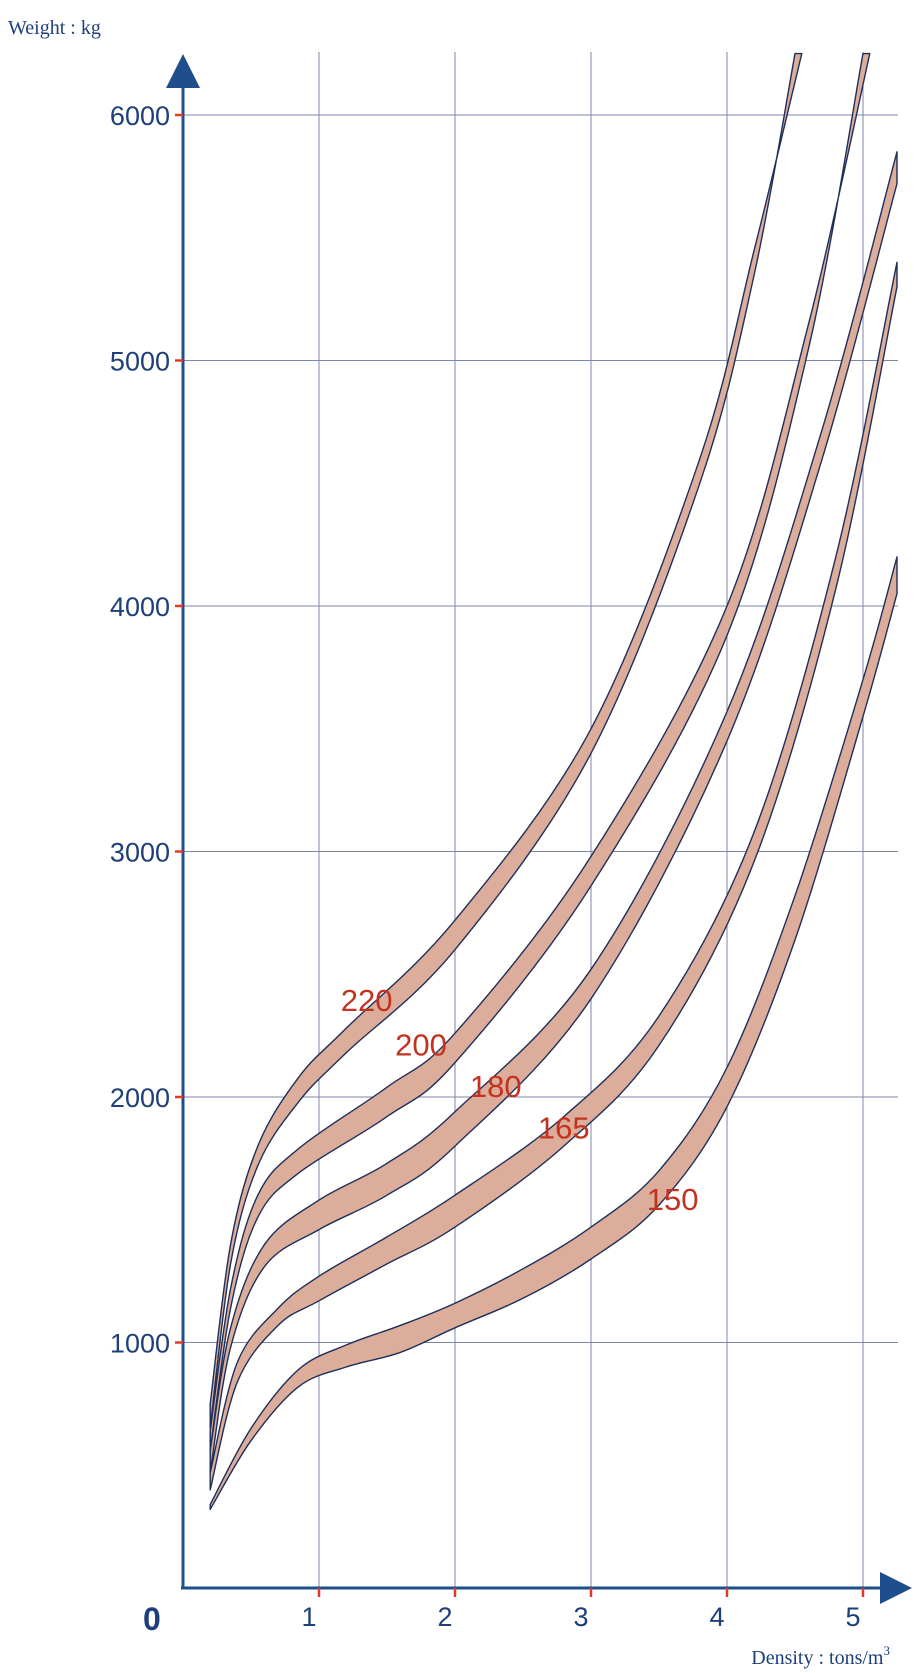 The height and width of the screenshot is (1673, 916). Describe the element at coordinates (444, 1617) in the screenshot. I see `x-tick-label-2: 2` at that location.